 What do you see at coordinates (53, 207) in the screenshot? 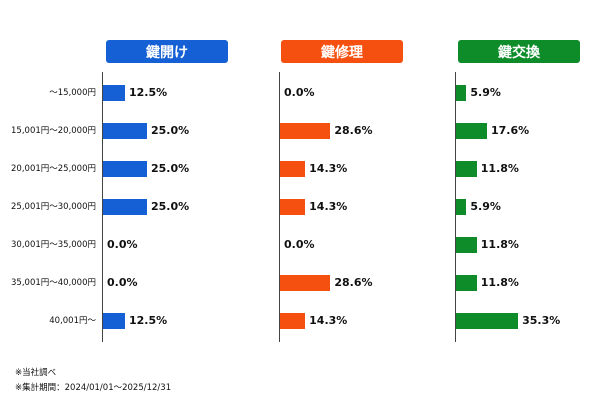
I see `category-label: 25,001円～30,000円` at bounding box center [53, 207].